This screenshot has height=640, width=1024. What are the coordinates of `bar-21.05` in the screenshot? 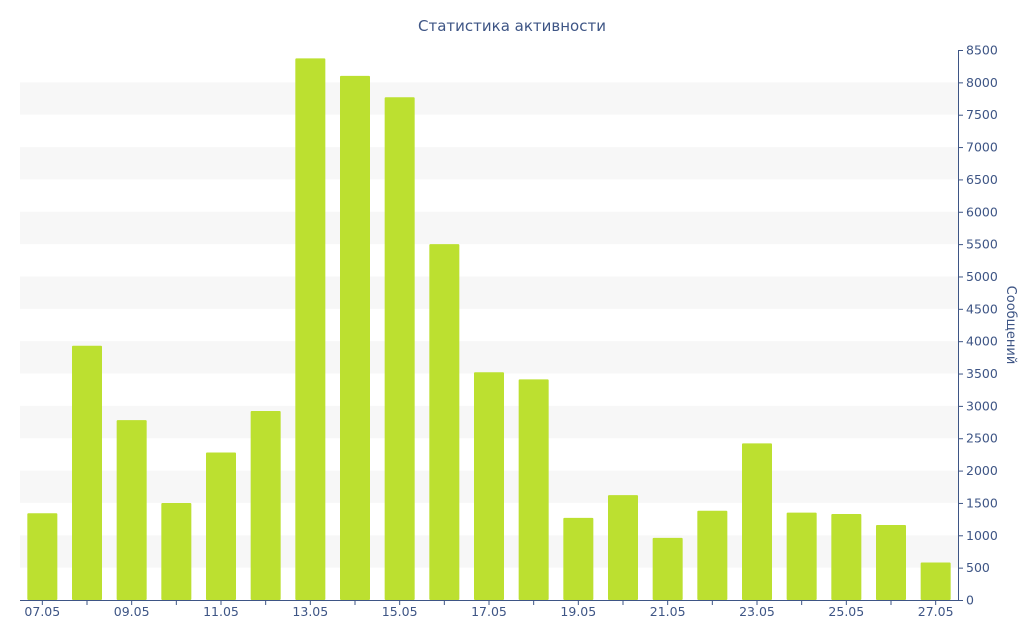 It's located at (667, 568).